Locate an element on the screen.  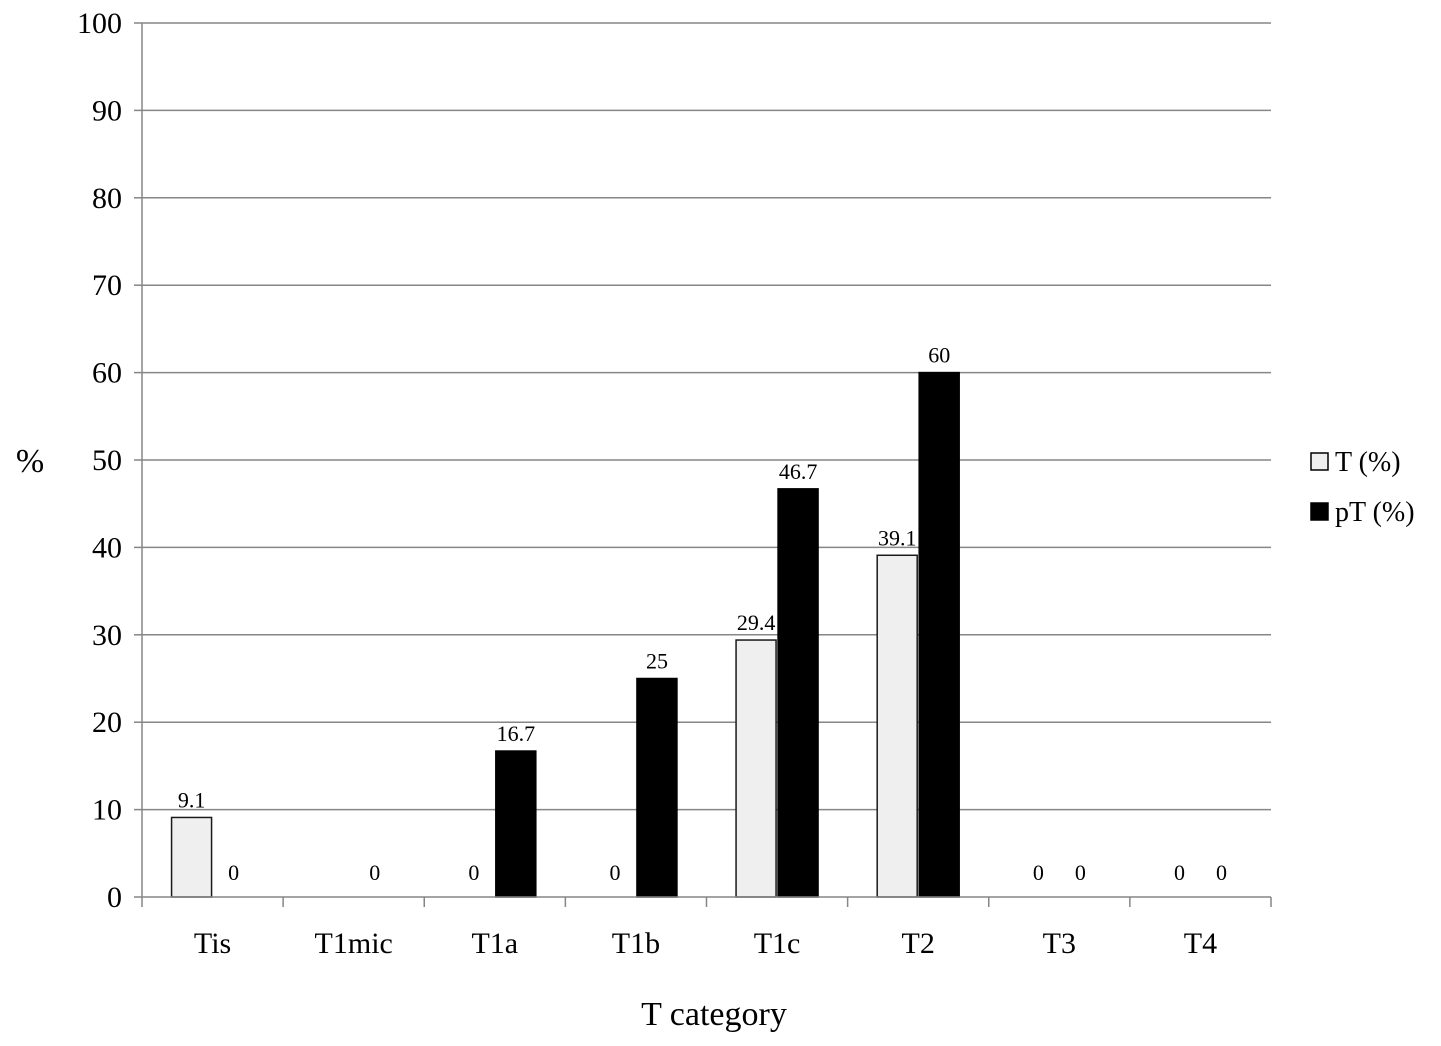
x-tick-label: T1b is located at coordinates (636, 943).